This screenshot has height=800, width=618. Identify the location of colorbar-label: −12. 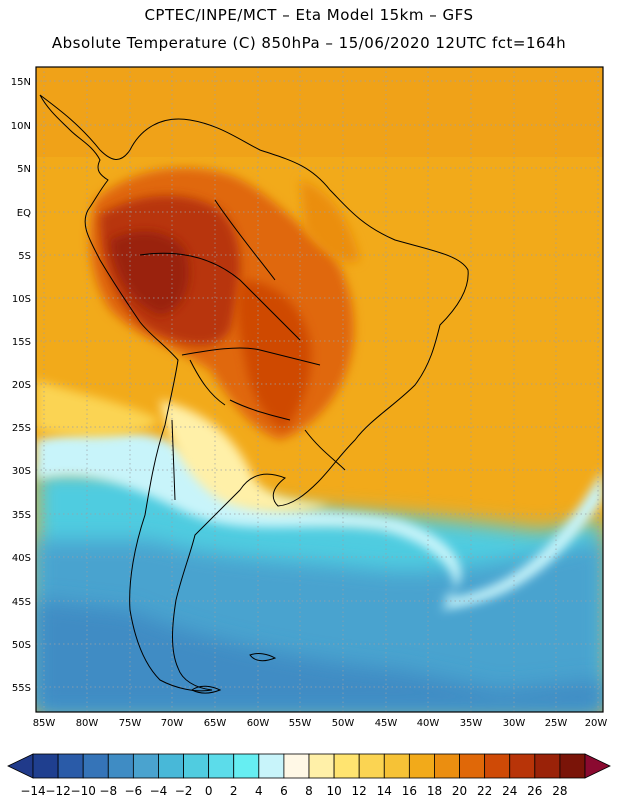
(57, 791).